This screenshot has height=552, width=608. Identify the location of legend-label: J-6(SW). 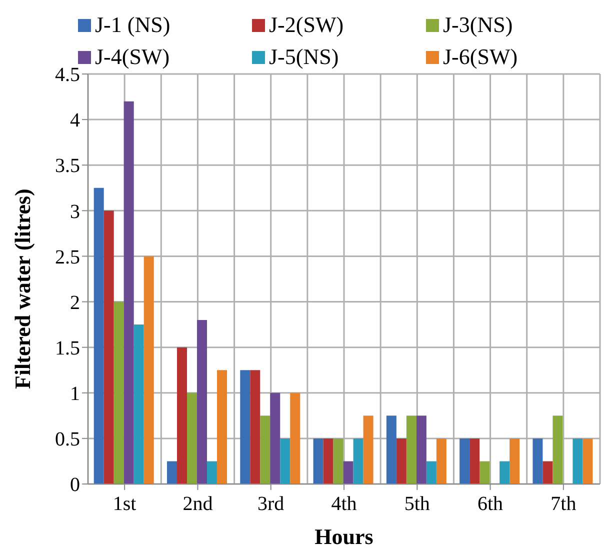
(480, 57).